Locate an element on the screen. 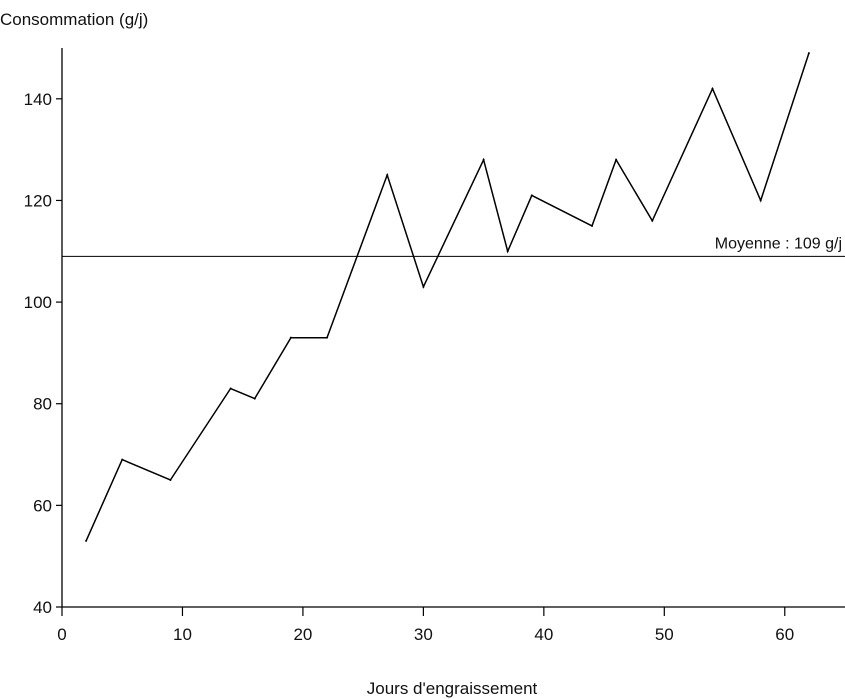  x-tick-label: 0 is located at coordinates (61, 634).